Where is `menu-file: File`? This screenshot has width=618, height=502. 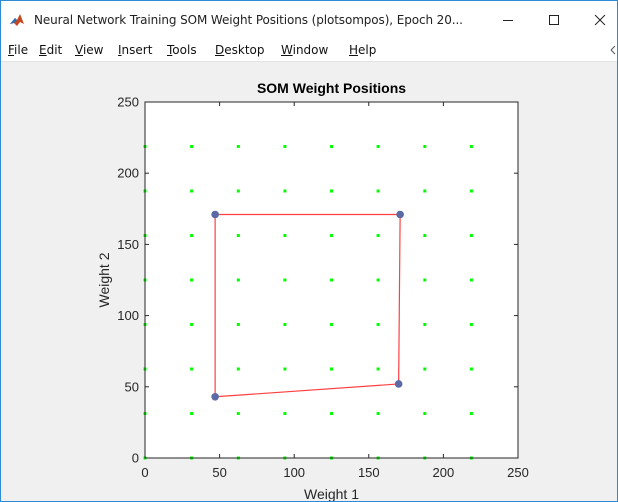 menu-file: File is located at coordinates (18, 50).